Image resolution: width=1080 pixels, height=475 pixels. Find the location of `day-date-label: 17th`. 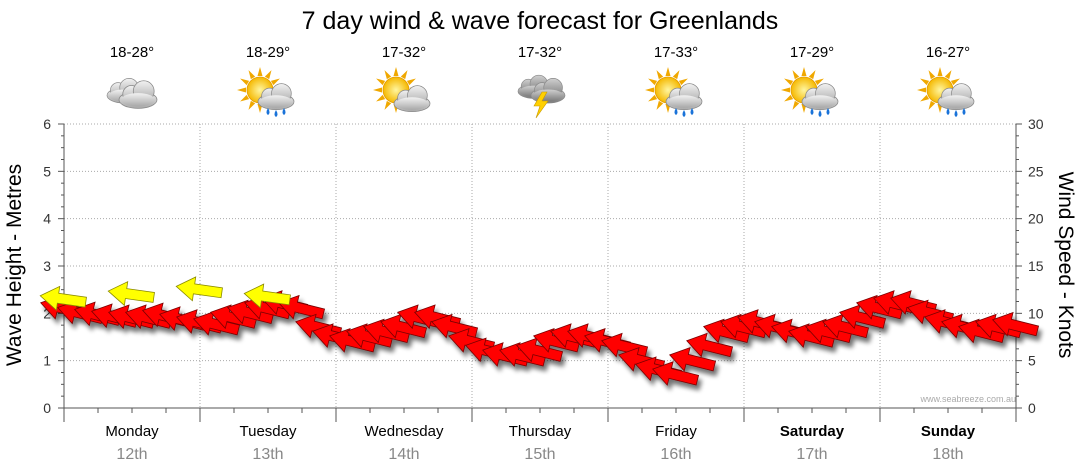

day-date-label: 17th is located at coordinates (811, 454).